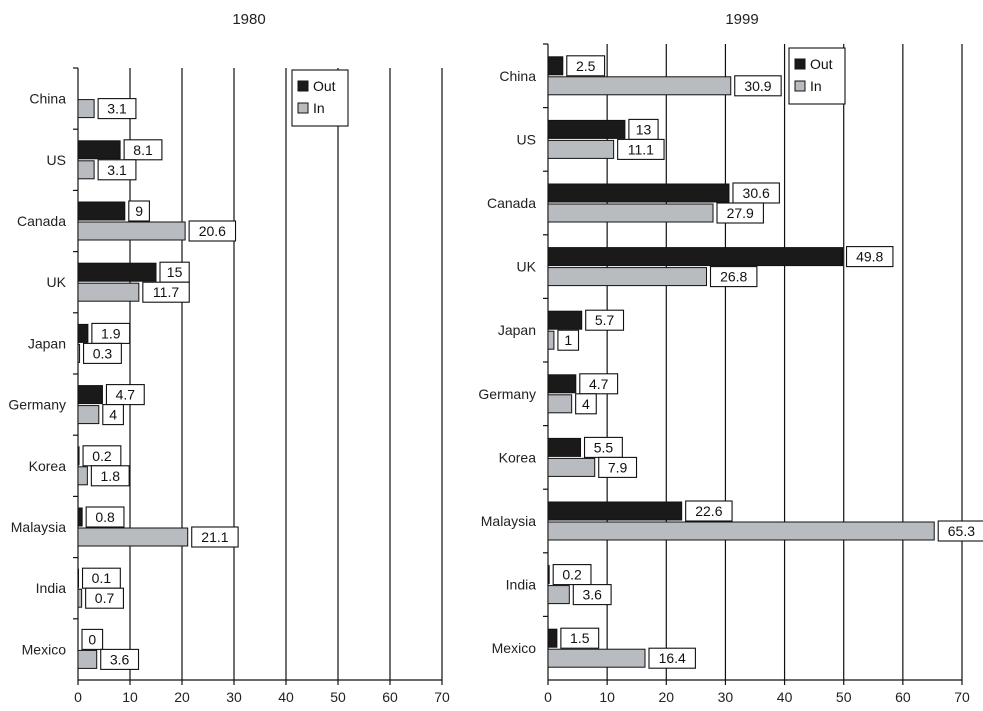 This screenshot has width=983, height=711. Describe the element at coordinates (605, 320) in the screenshot. I see `data-label-text: 5.7` at that location.